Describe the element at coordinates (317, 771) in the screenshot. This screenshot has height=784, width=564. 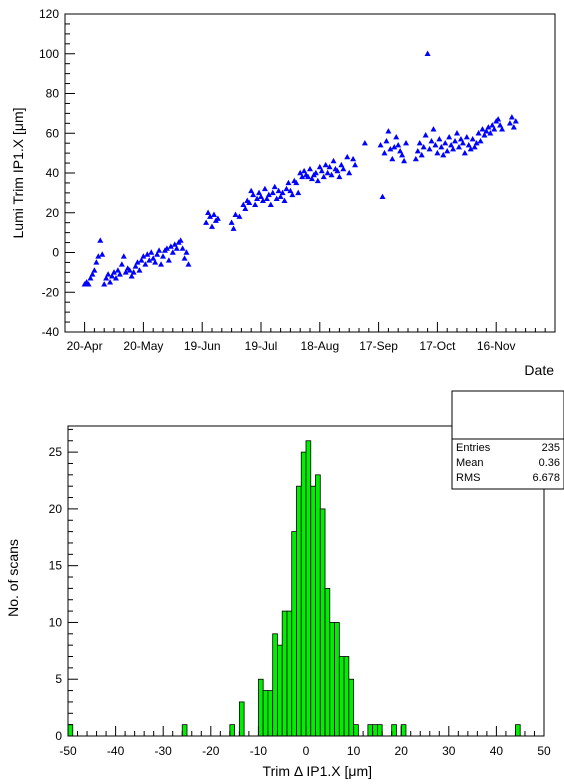
I see `plot2-x-axis-label: Trim Δ IP1.X [μm]` at that location.